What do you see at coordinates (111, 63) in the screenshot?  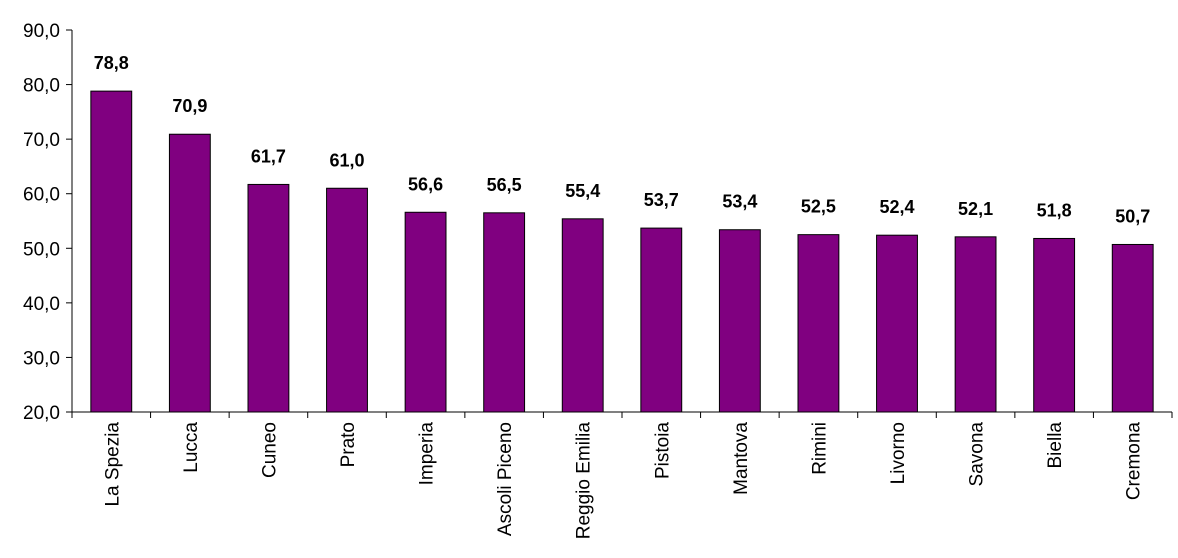 I see `data-label: 78,8` at bounding box center [111, 63].